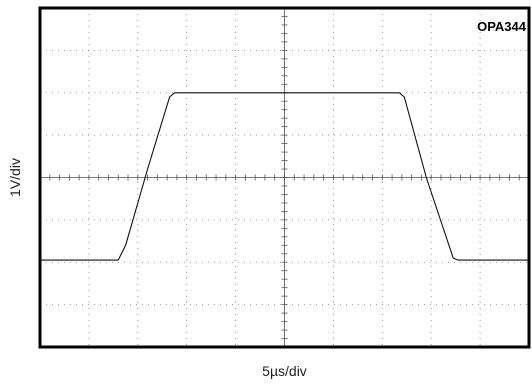  Describe the element at coordinates (15, 177) in the screenshot. I see `y-axis-label: 1V/div` at that location.